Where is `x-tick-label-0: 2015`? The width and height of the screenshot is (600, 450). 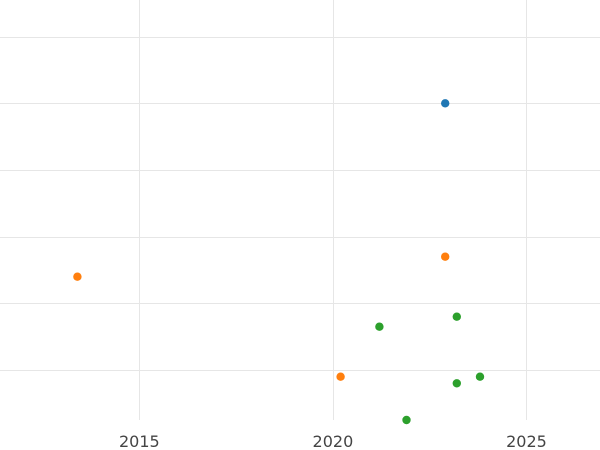 x-tick-label-0: 2015 is located at coordinates (139, 441).